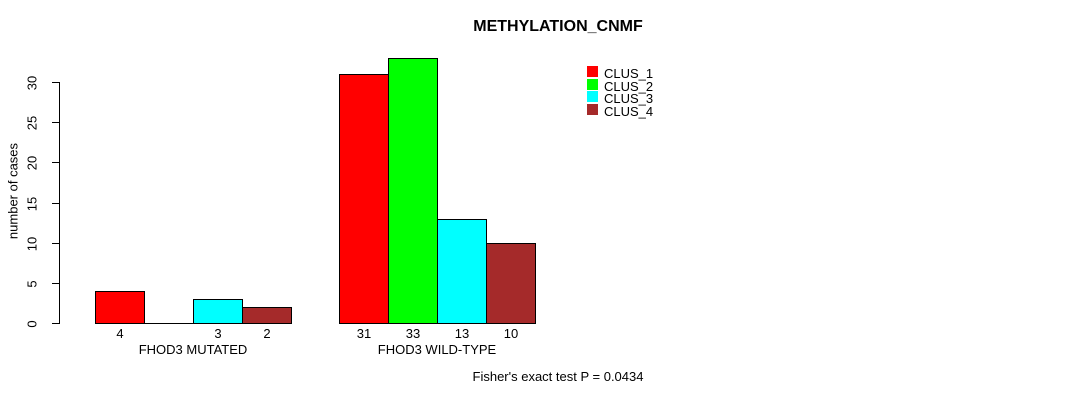 This screenshot has height=400, width=1090. What do you see at coordinates (267, 315) in the screenshot?
I see `bar-clus-4-fhod3-mutated` at bounding box center [267, 315].